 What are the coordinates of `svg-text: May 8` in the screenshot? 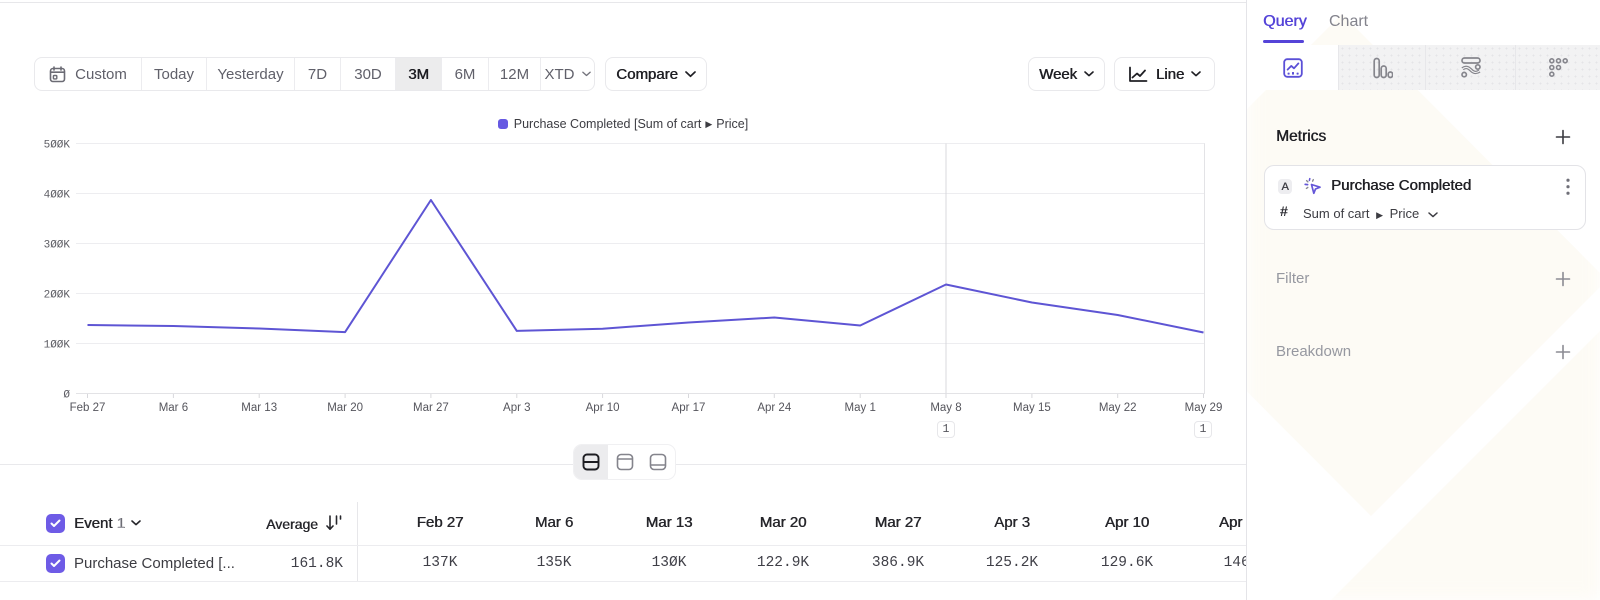 It's located at (945, 408).